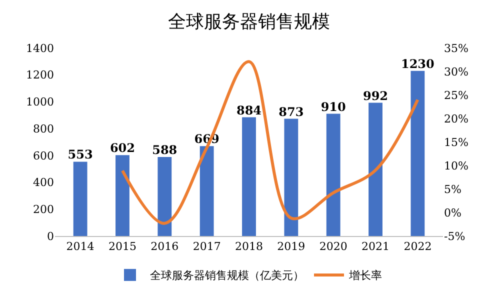  What do you see at coordinates (43, 183) in the screenshot?
I see `y-tick-label: 400` at bounding box center [43, 183].